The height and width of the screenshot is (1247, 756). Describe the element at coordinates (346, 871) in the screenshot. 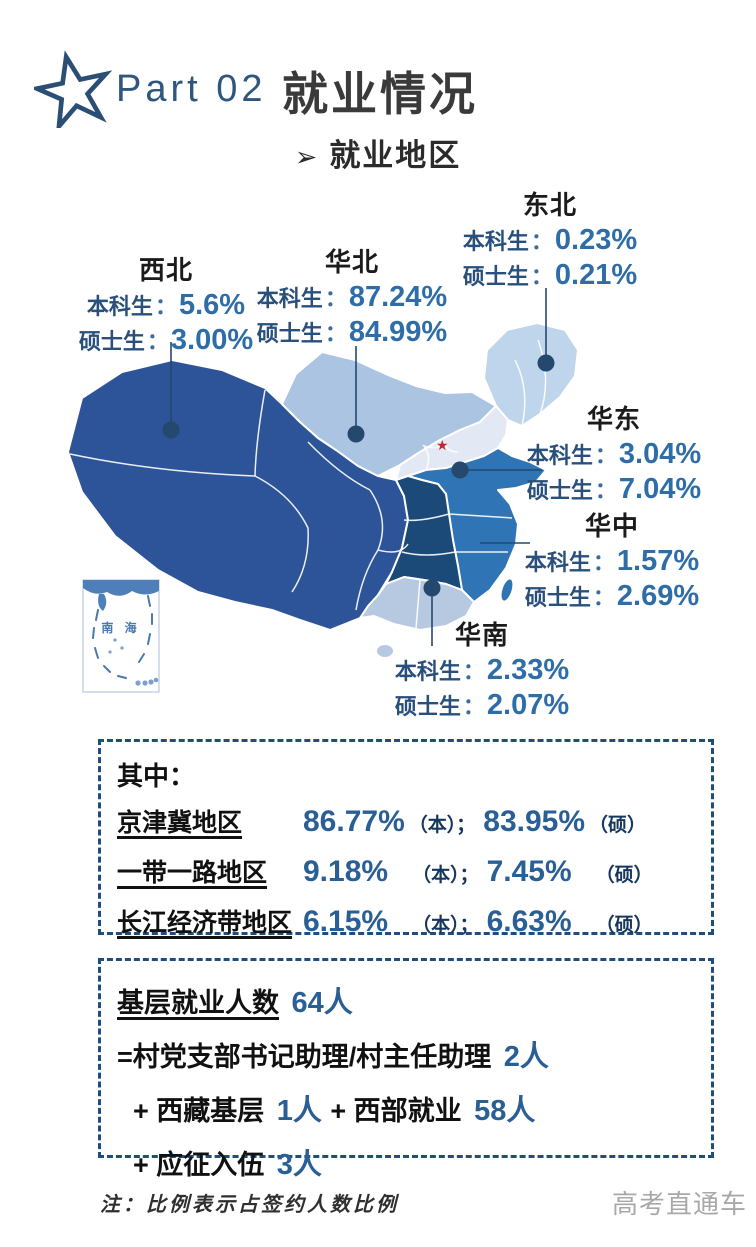

I see `ben-percent: 9.18%` at that location.